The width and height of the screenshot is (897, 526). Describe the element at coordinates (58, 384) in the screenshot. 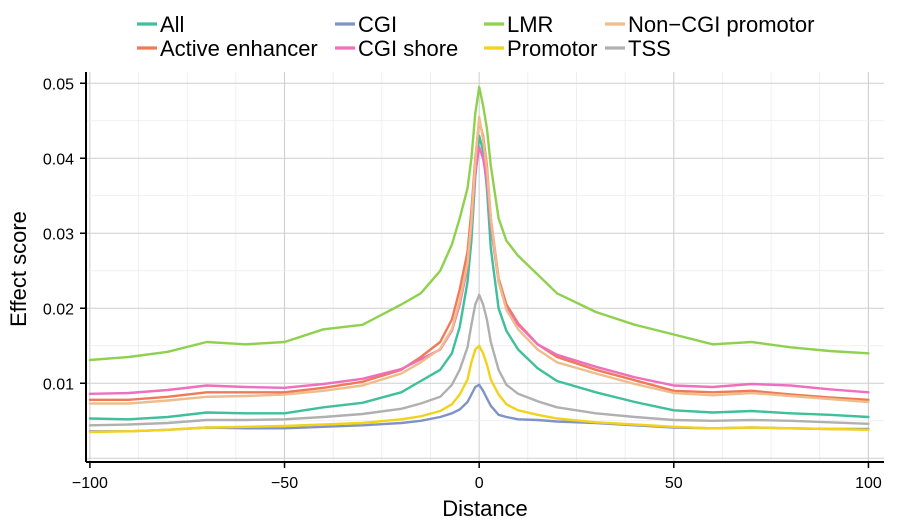

I see `y-tick-label: 0.01` at that location.